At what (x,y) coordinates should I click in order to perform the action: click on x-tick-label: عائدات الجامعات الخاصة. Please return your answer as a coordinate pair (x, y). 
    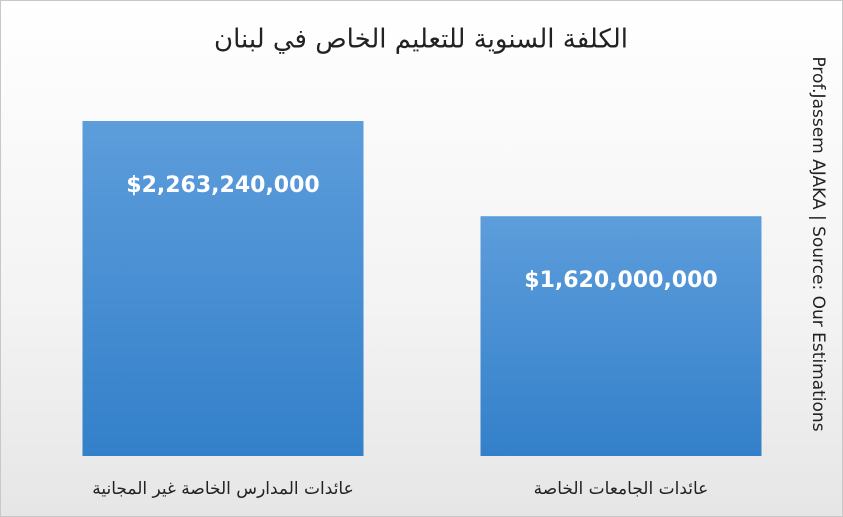
    Looking at the image, I should click on (621, 489).